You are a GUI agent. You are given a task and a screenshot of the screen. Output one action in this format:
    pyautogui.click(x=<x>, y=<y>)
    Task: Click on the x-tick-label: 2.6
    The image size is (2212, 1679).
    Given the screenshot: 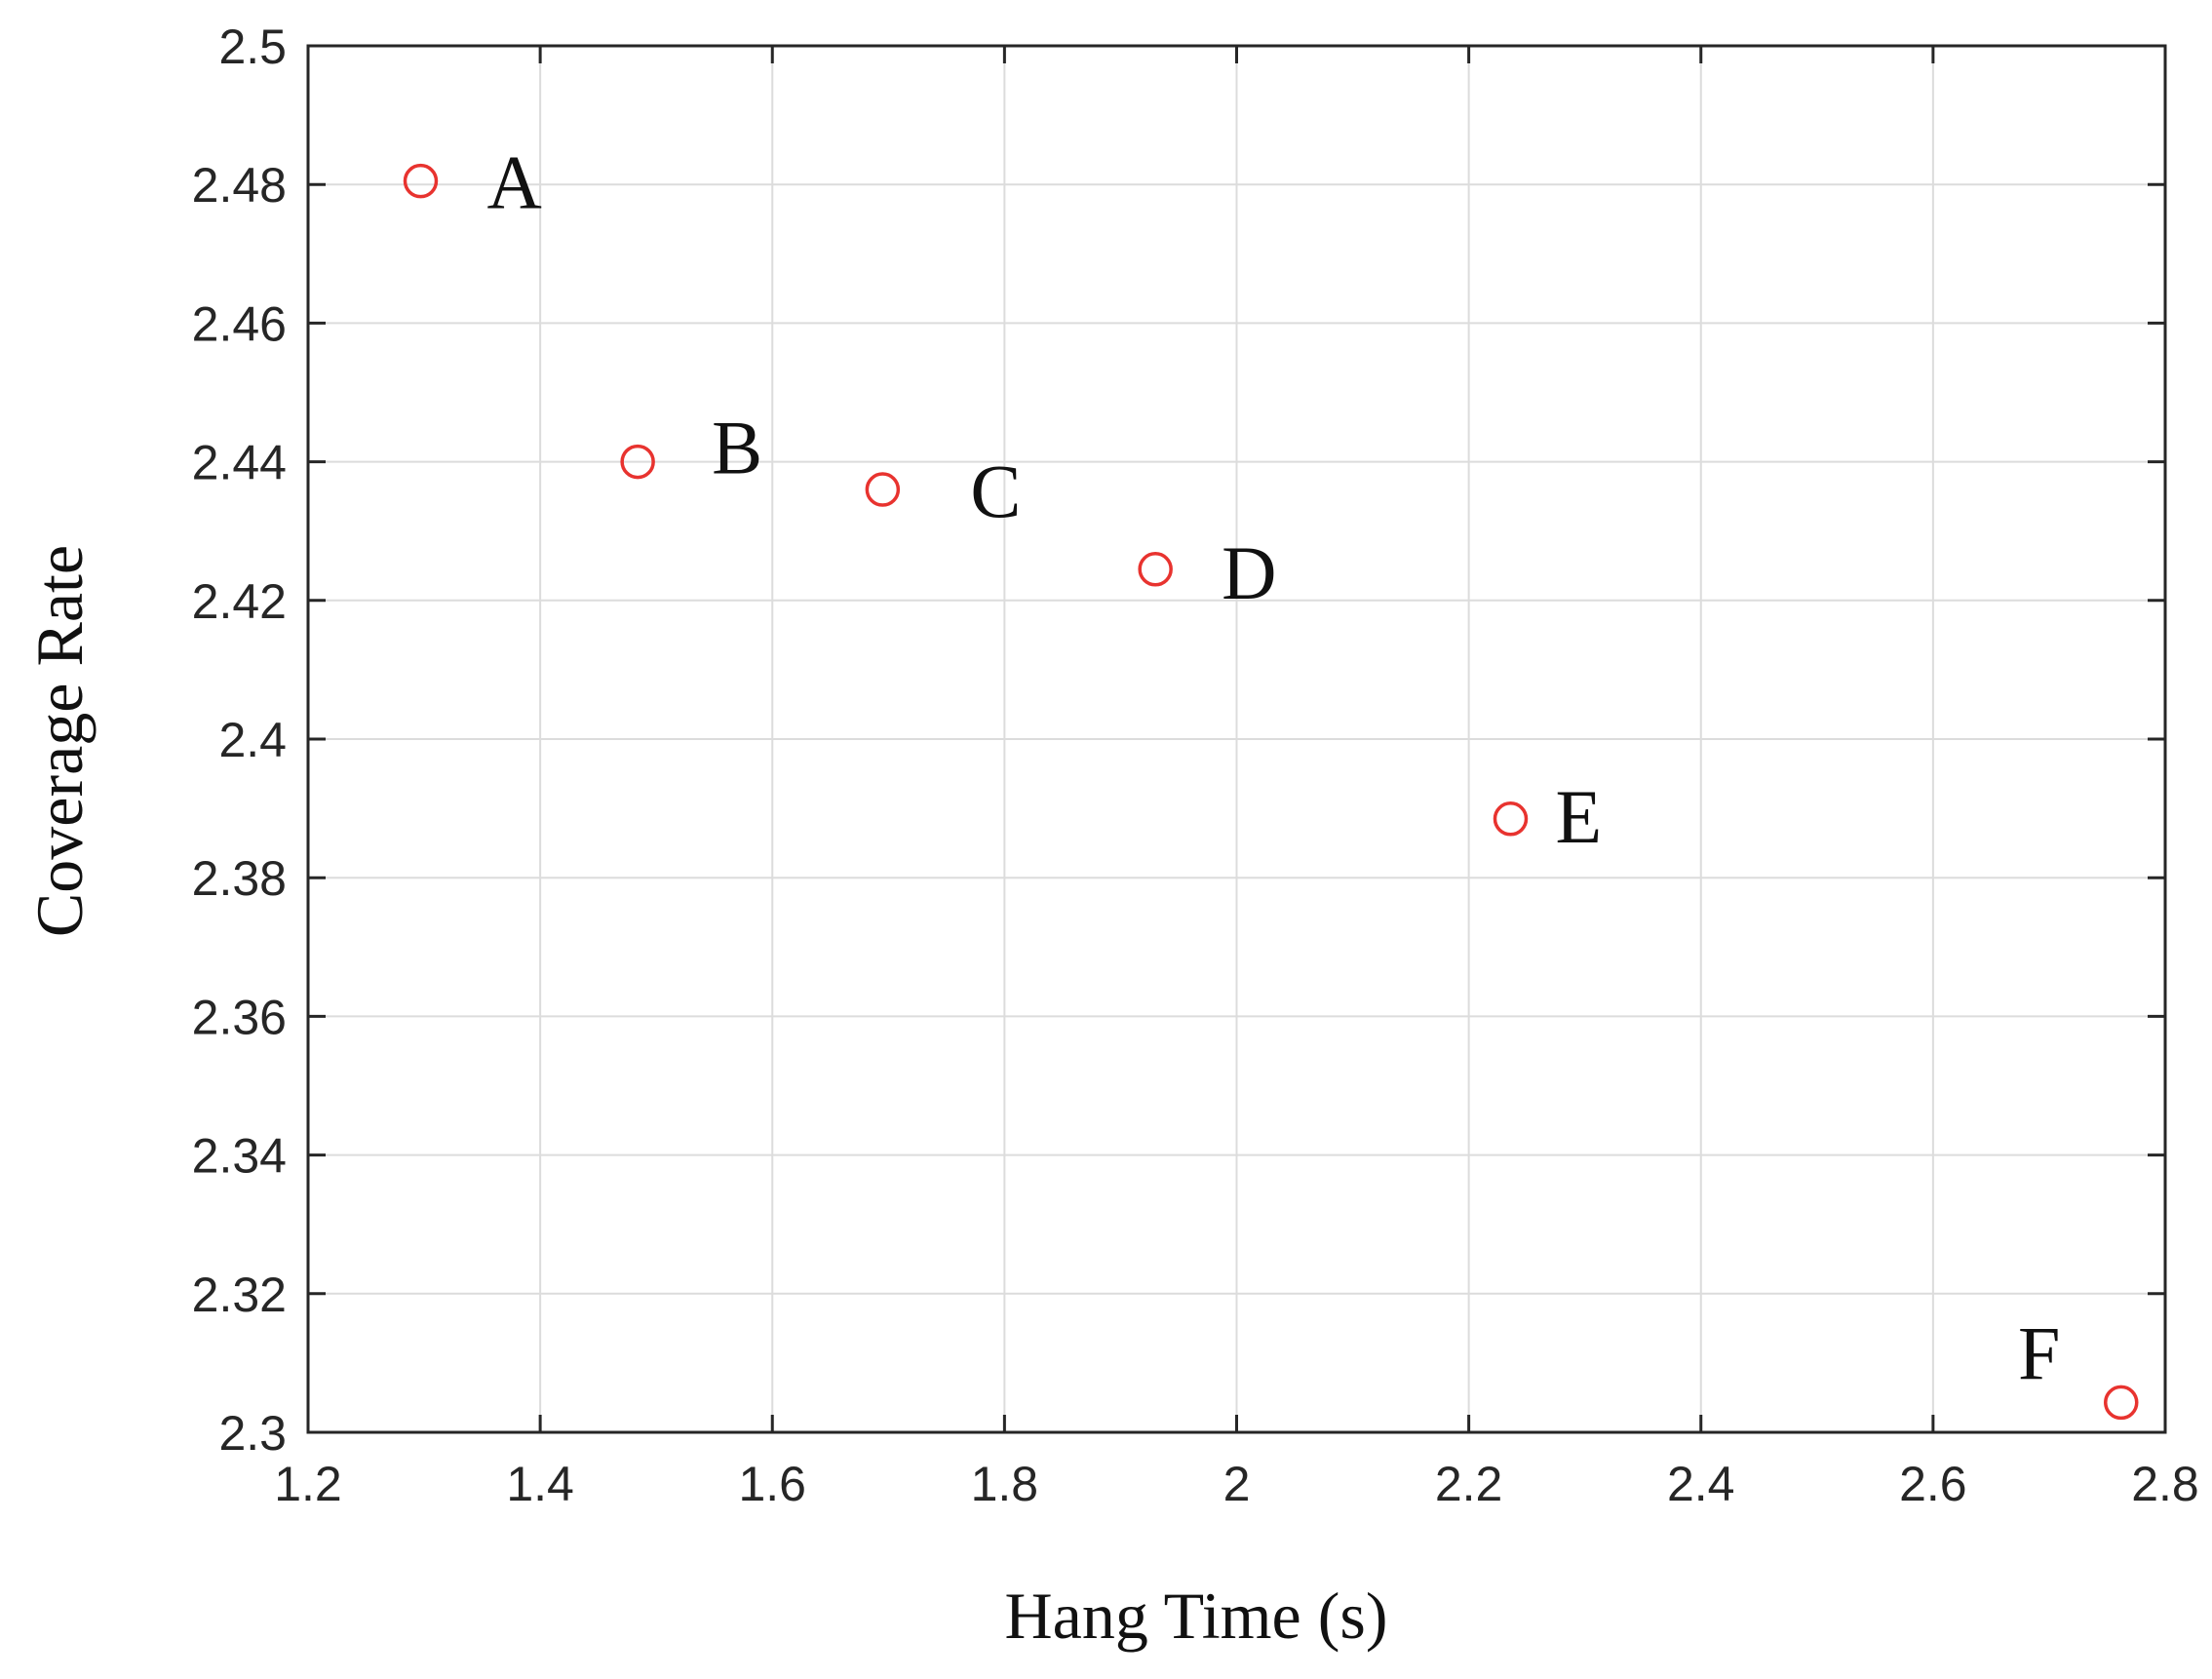 What is the action you would take?
    pyautogui.click(x=1933, y=1484)
    